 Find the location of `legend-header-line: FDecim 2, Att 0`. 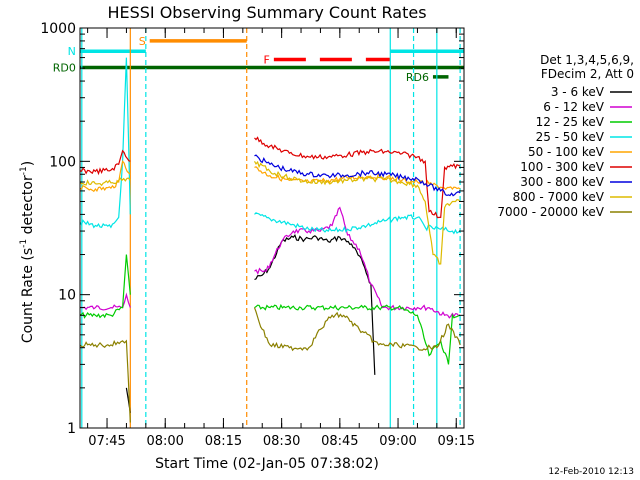

legend-header-line: FDecim 2, Att 0 is located at coordinates (587, 74).